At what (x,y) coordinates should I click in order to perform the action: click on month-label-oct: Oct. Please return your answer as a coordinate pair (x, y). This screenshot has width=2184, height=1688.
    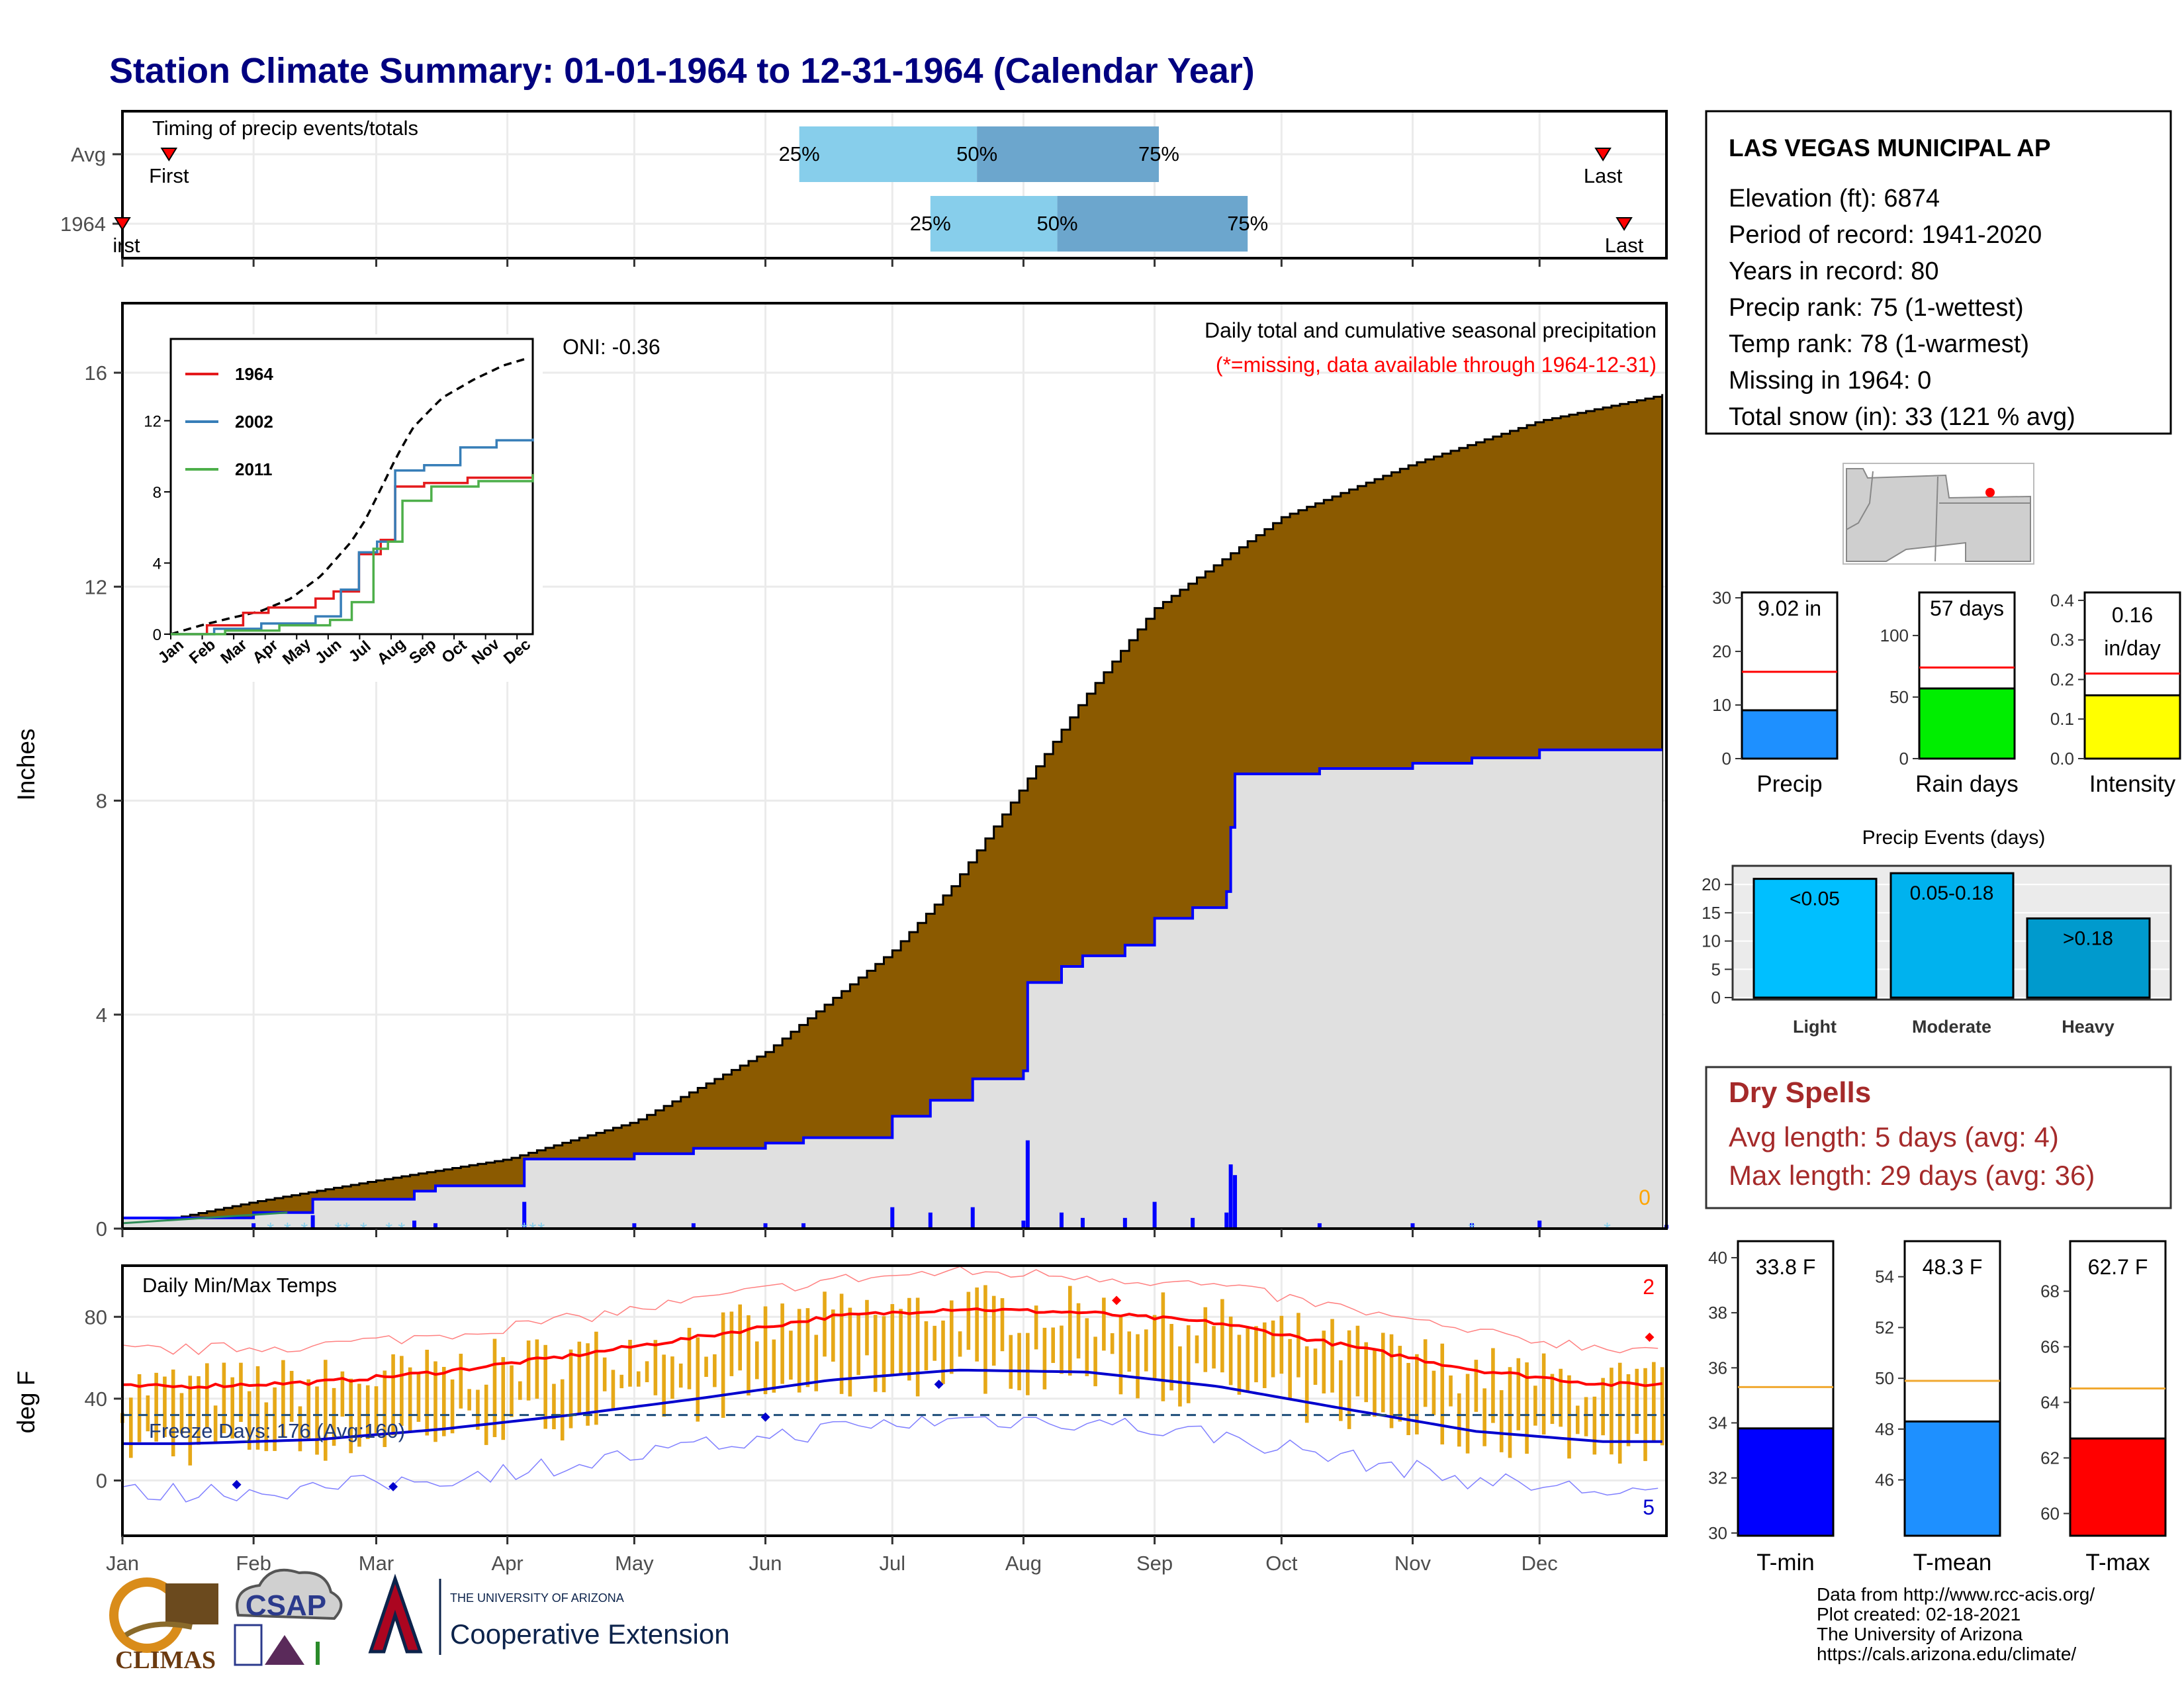
    Looking at the image, I should click on (1281, 1563).